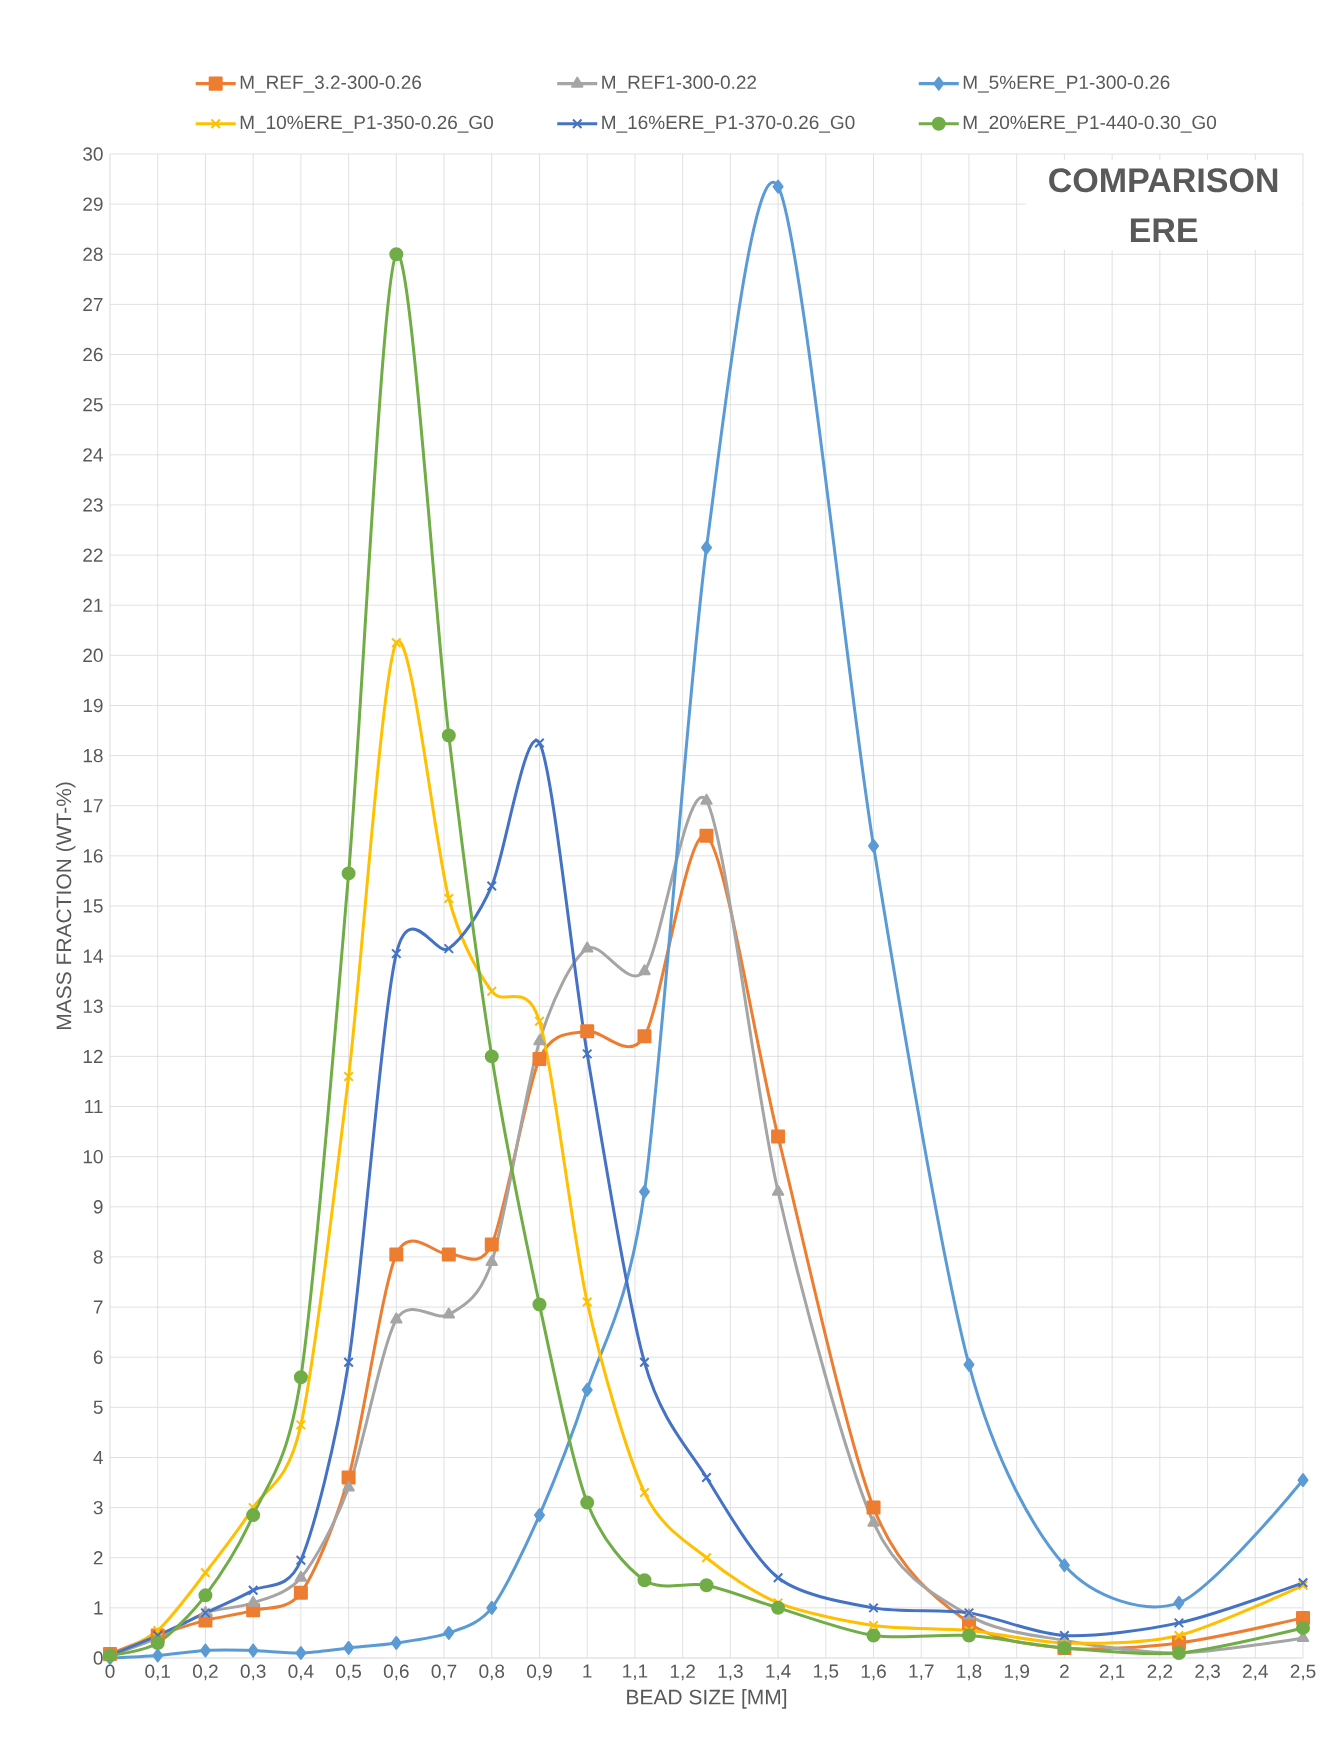 This screenshot has width=1336, height=1762. What do you see at coordinates (730, 1672) in the screenshot?
I see `x-tick-label: 1,3` at bounding box center [730, 1672].